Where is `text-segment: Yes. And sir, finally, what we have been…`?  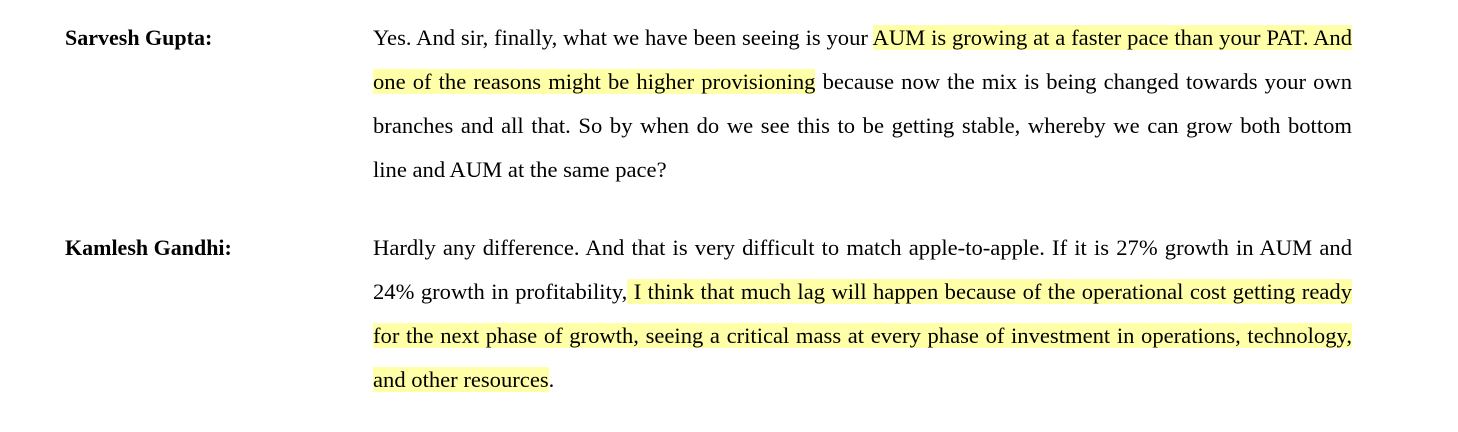
text-segment: Yes. And sir, finally, what we have been… is located at coordinates (623, 37).